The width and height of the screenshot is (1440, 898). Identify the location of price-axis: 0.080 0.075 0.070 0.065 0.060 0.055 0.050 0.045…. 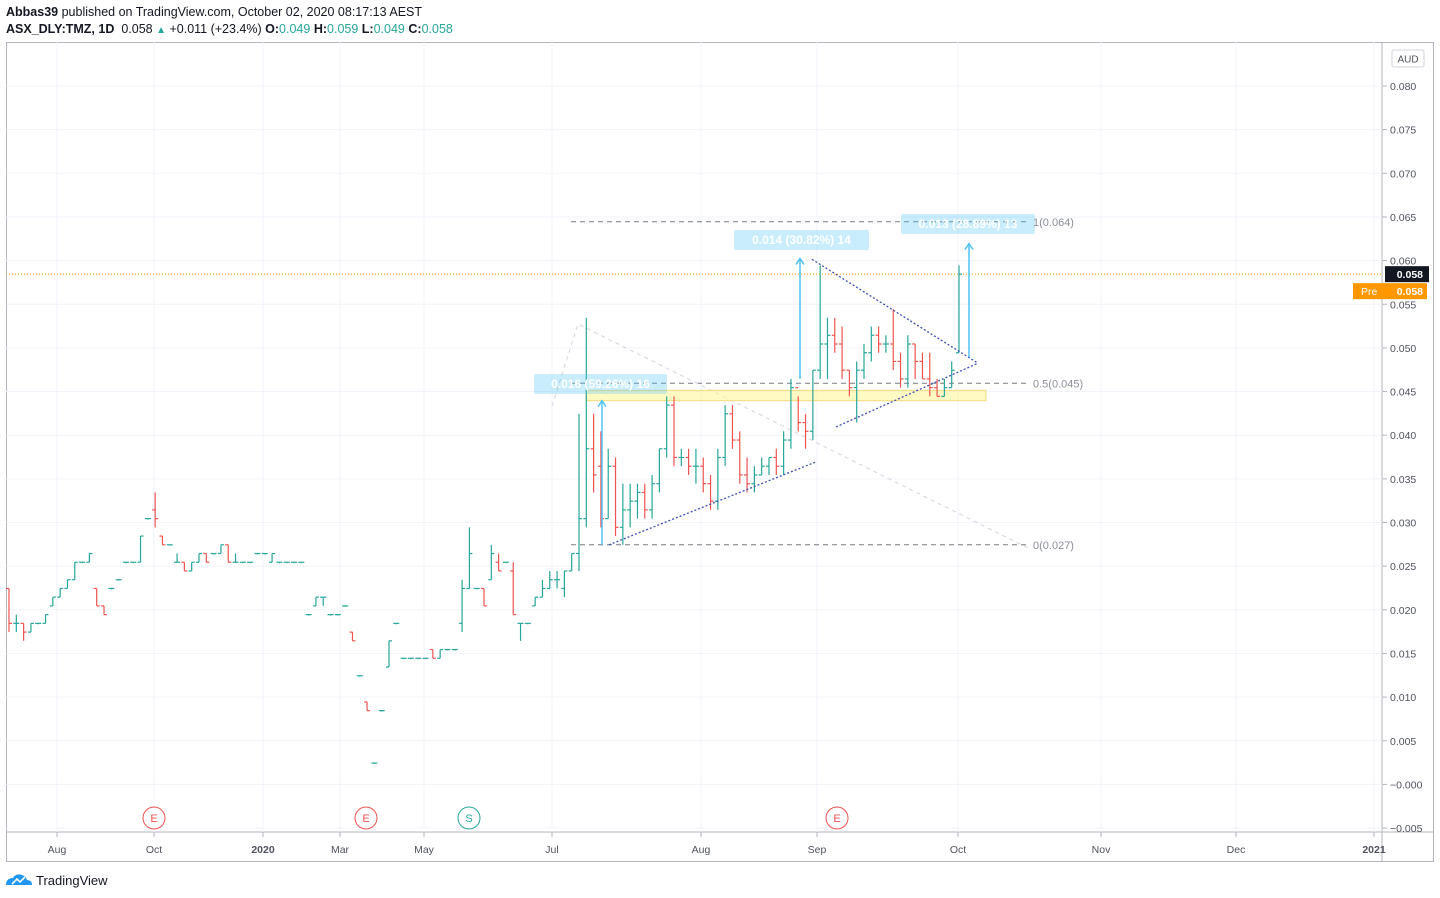
(1391, 458).